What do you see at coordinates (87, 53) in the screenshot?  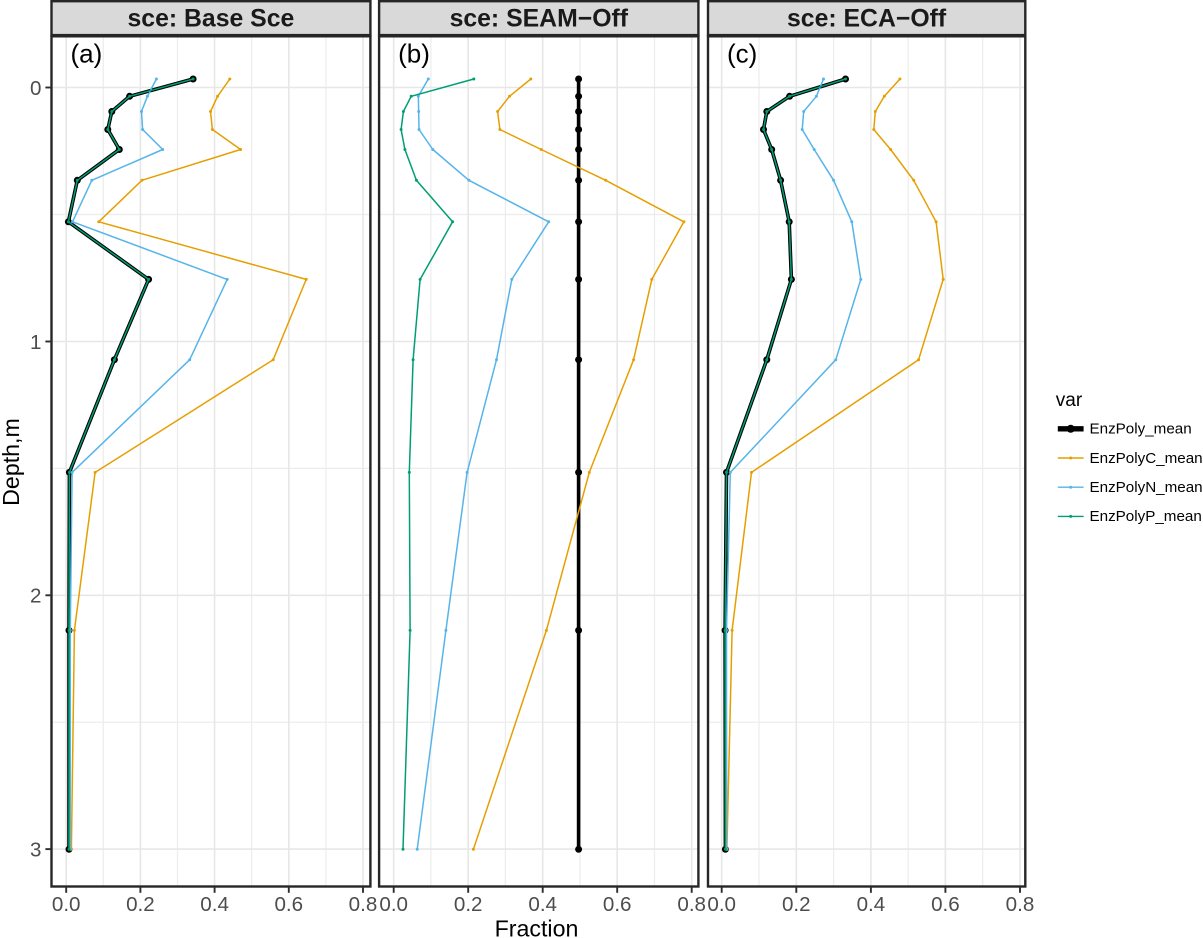 I see `svg-text: (a)` at bounding box center [87, 53].